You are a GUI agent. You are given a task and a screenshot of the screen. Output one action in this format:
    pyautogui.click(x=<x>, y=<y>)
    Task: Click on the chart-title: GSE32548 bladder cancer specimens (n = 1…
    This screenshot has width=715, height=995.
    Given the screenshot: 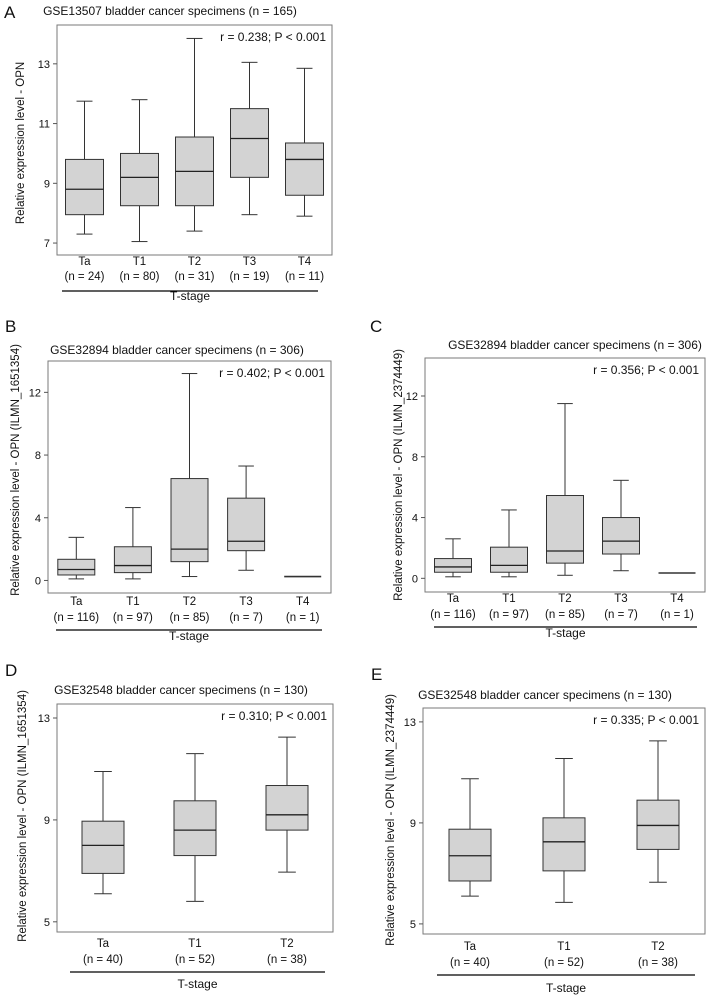 What is the action you would take?
    pyautogui.click(x=545, y=695)
    